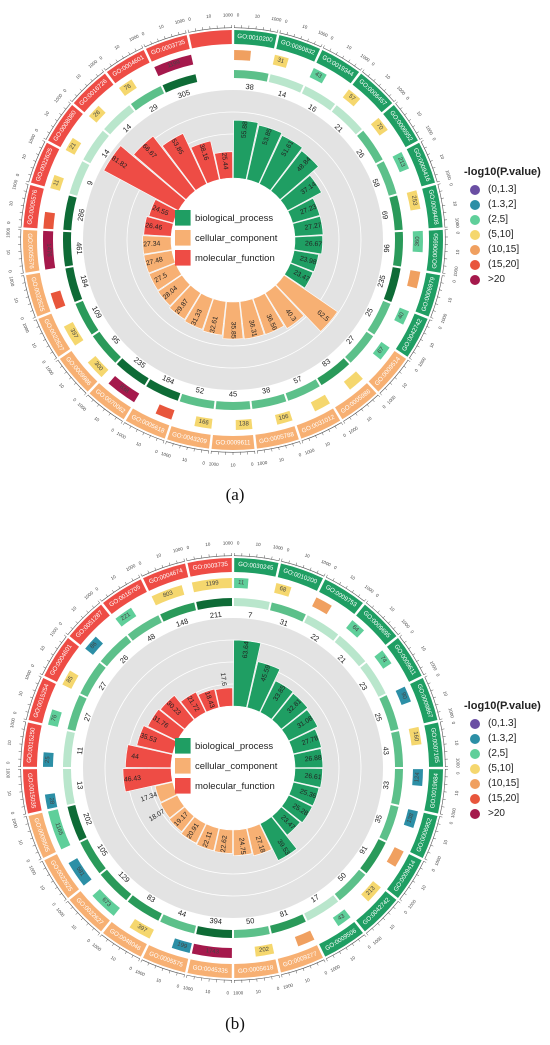 The width and height of the screenshot is (550, 1045). What do you see at coordinates (314, 244) in the screenshot?
I see `richness-label: 26.67` at bounding box center [314, 244].